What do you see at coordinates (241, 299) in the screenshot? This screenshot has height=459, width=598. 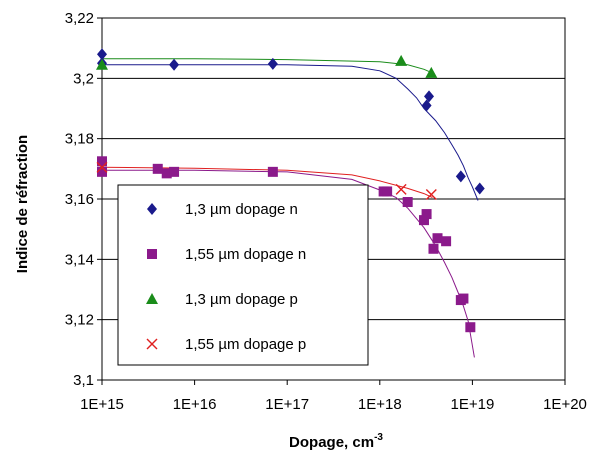 I see `legend-label-series-3: 1,3 µm dopage p` at bounding box center [241, 299].